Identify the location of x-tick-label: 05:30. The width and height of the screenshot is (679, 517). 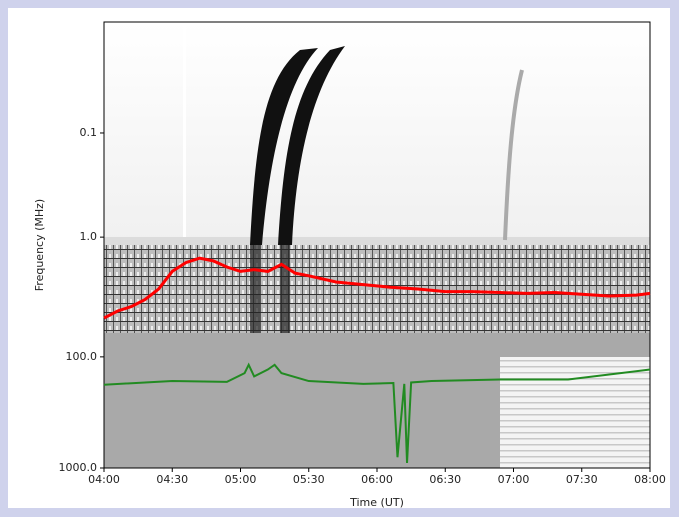
(309, 479).